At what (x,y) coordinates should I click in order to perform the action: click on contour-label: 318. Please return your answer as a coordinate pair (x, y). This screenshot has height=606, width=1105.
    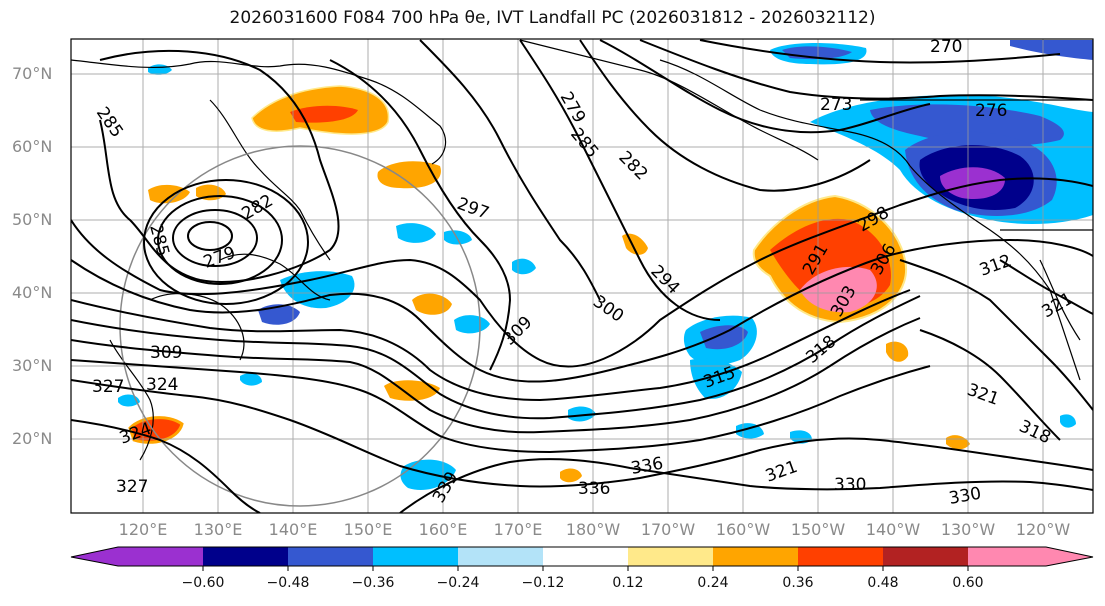
    Looking at the image, I should click on (1035, 432).